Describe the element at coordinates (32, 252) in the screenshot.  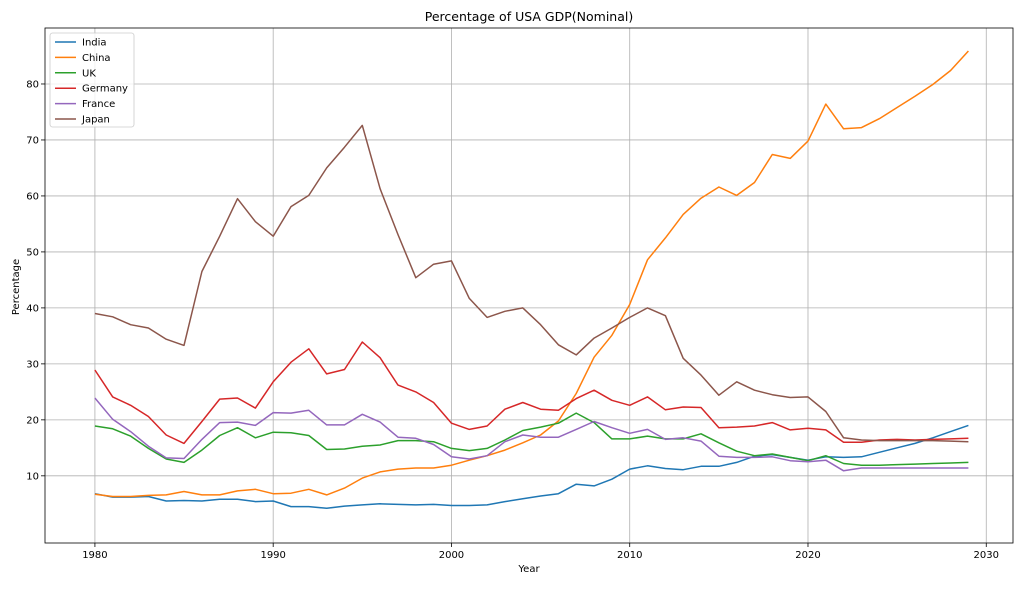
I see `y-tick-label: 50` at that location.